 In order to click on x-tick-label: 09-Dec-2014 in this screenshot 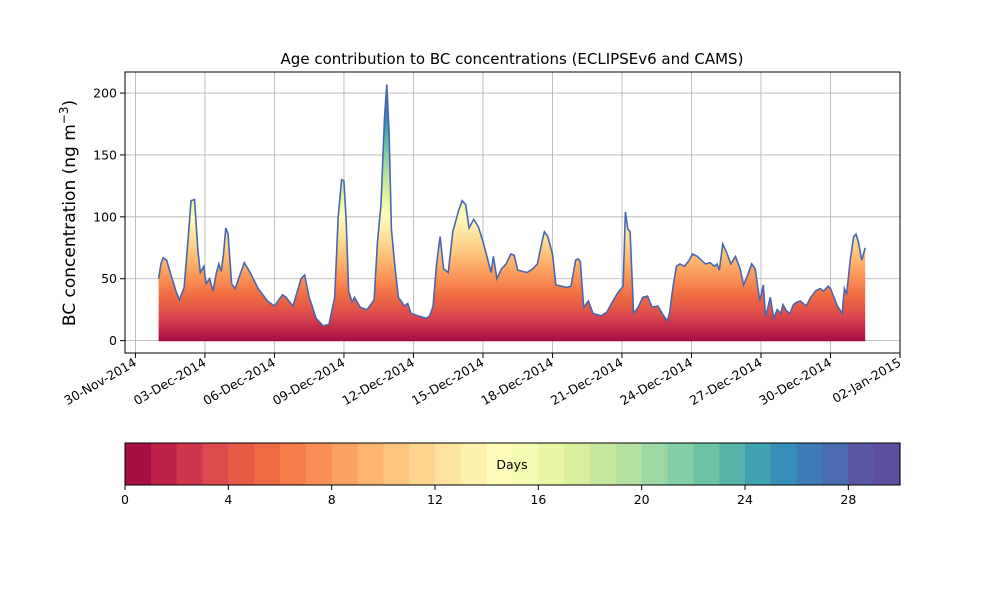, I will do `click(309, 381)`.